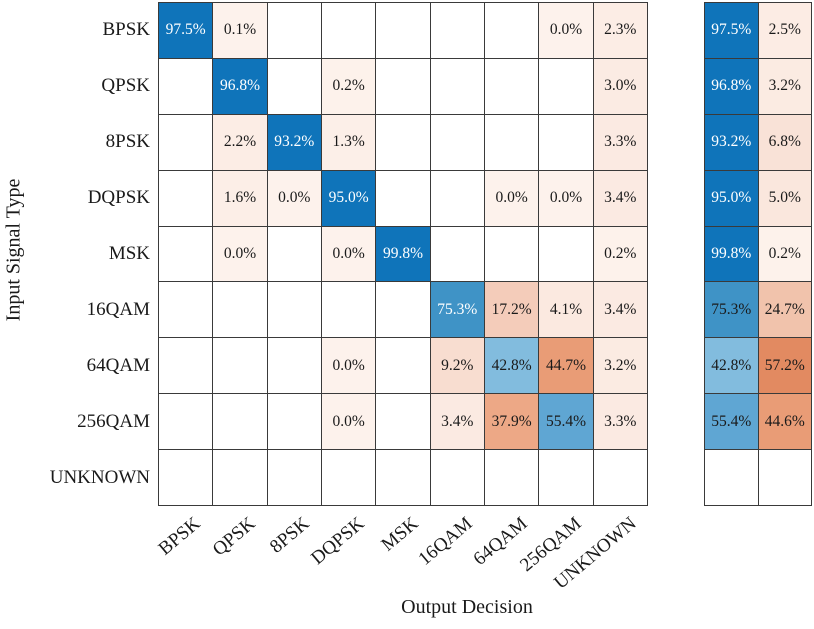 The image size is (814, 629). I want to click on matrix-cell: 55.4%, so click(566, 422).